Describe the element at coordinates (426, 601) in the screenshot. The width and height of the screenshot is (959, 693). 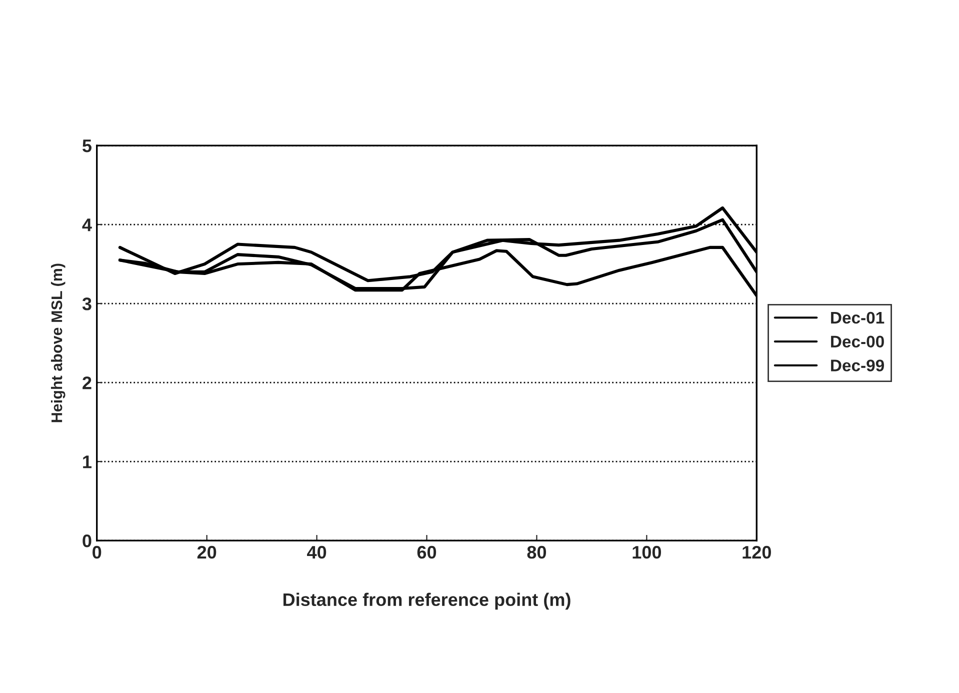
I see `x-axis-title: Distance from reference point (m)` at that location.